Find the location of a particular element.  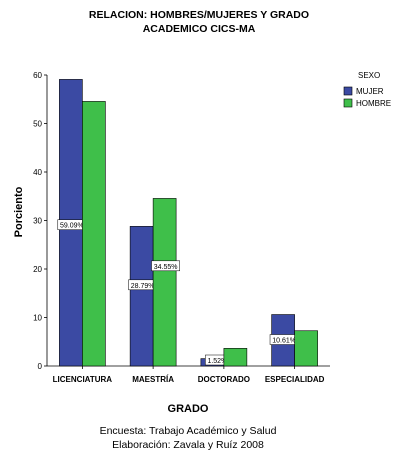

y-tick-label: 50 is located at coordinates (37, 124).